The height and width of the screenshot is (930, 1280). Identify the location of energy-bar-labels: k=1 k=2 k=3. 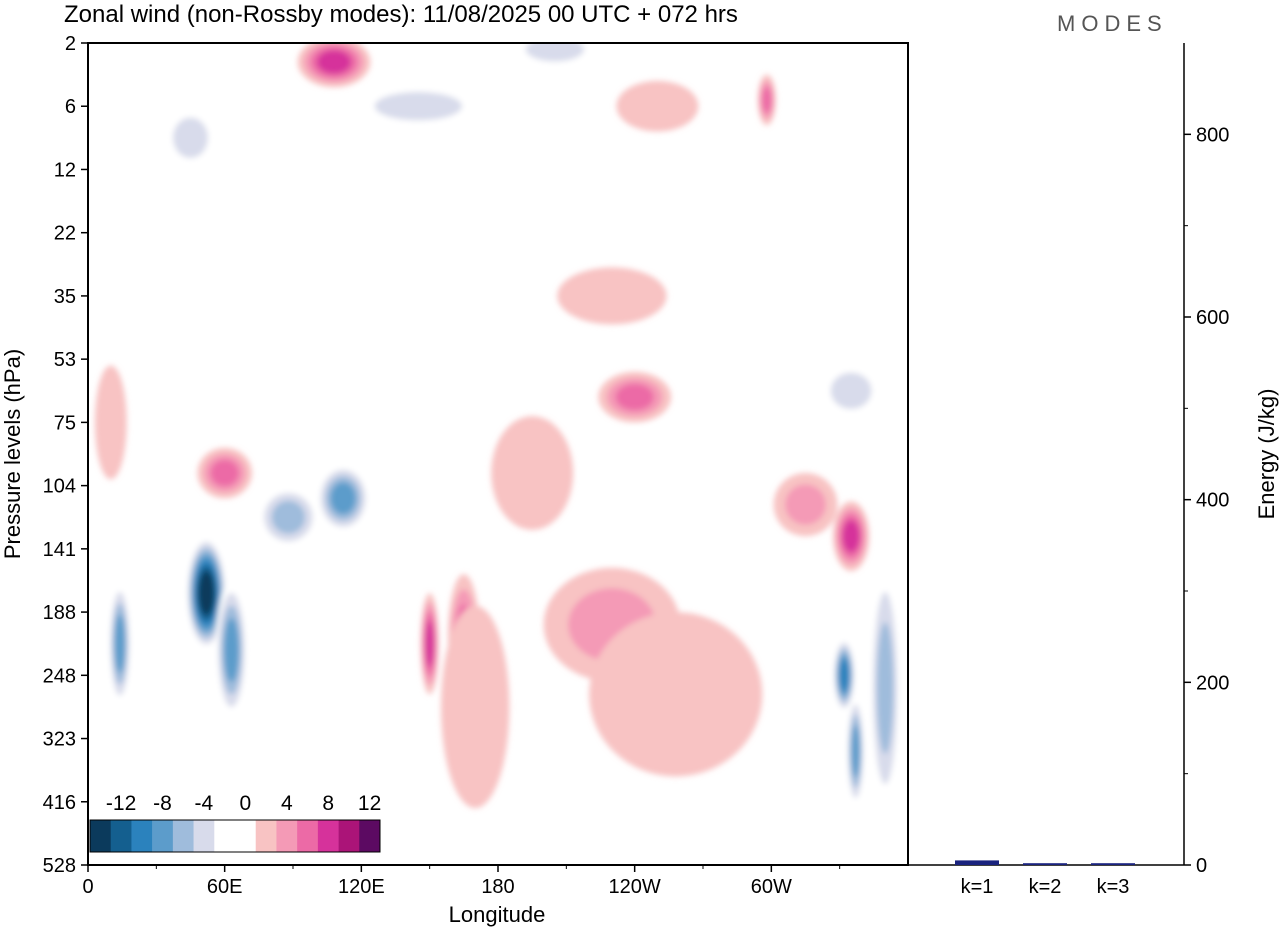
(1045, 887).